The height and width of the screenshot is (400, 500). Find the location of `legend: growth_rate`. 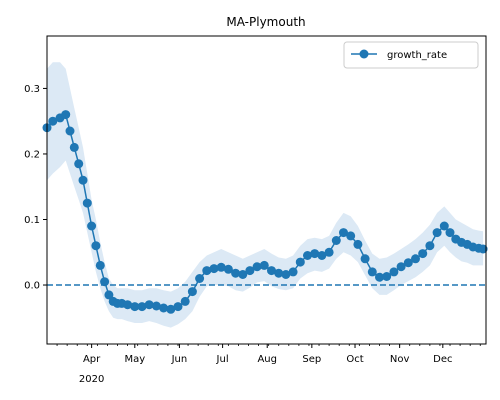

legend: growth_rate is located at coordinates (411, 55).